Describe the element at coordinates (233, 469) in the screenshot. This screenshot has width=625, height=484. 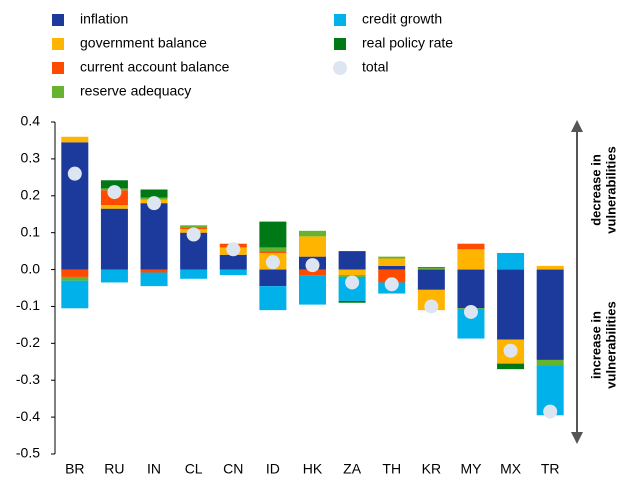
I see `x-tick-label: CN` at that location.